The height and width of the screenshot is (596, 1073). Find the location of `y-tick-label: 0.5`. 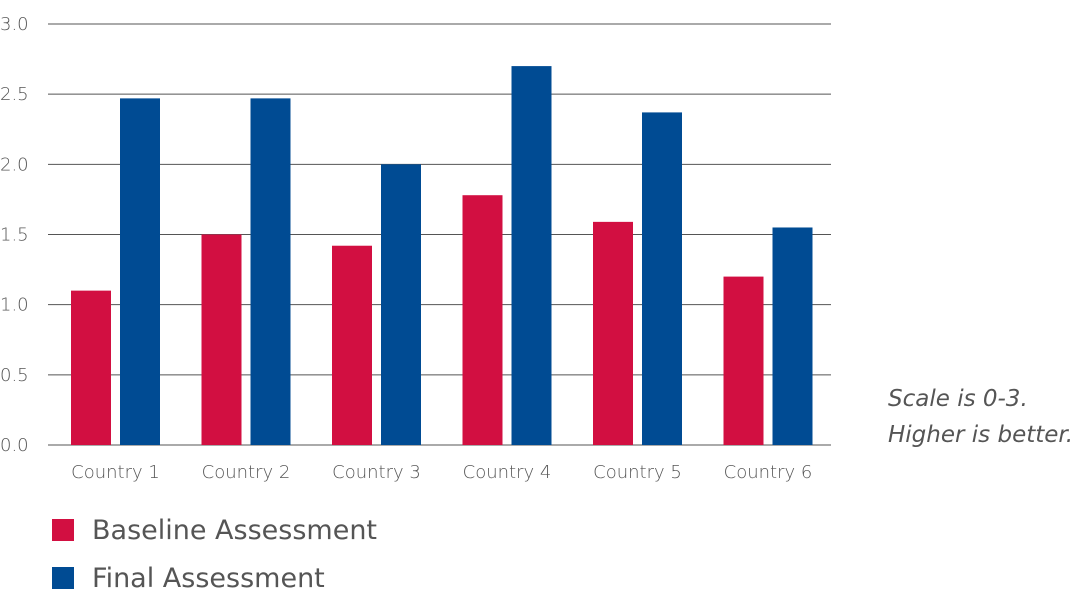

y-tick-label: 0.5 is located at coordinates (14, 375).